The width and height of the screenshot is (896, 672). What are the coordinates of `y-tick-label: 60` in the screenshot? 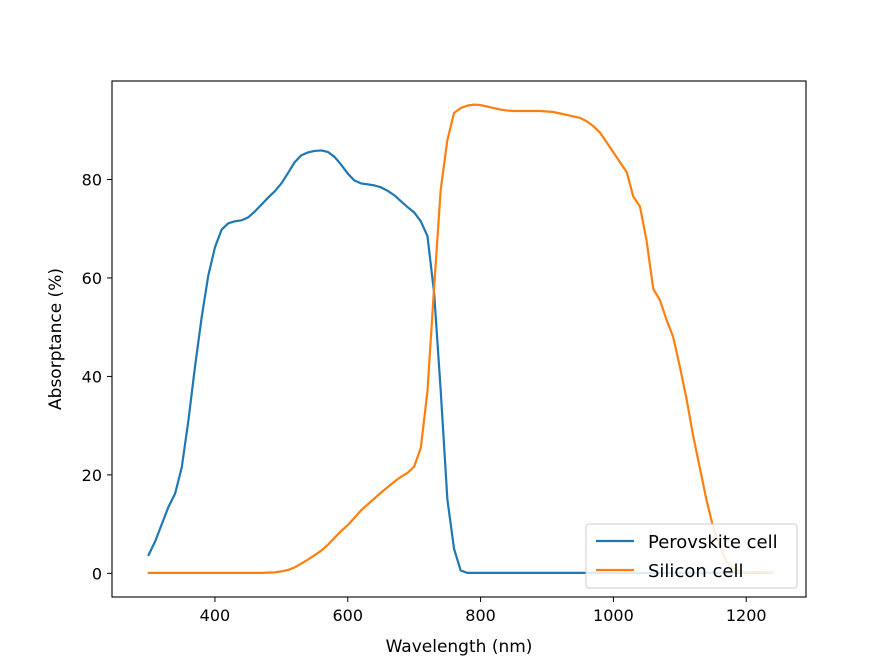 It's located at (92, 278).